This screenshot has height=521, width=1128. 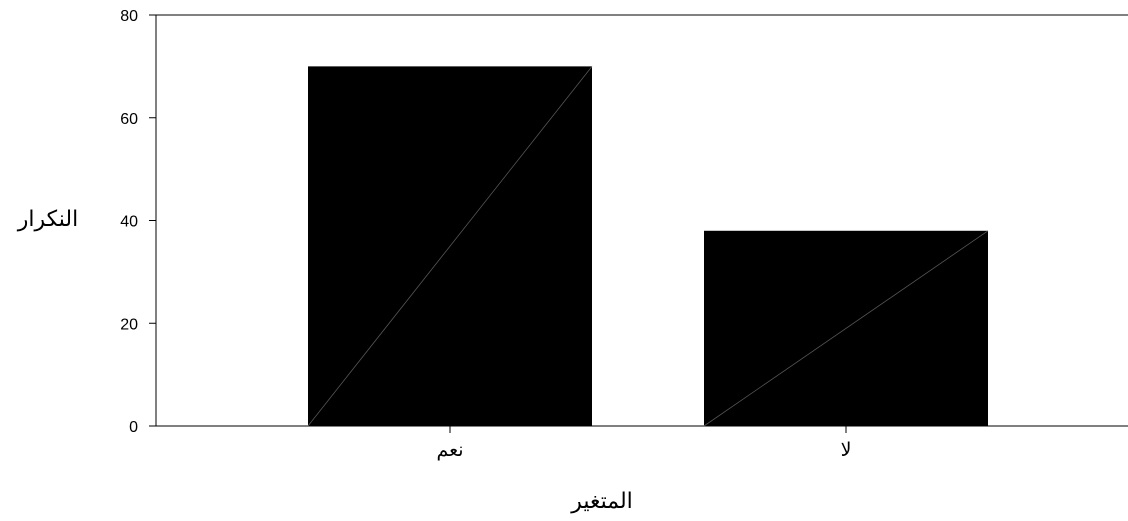 I want to click on x-axis-title: المتغير, so click(x=601, y=501).